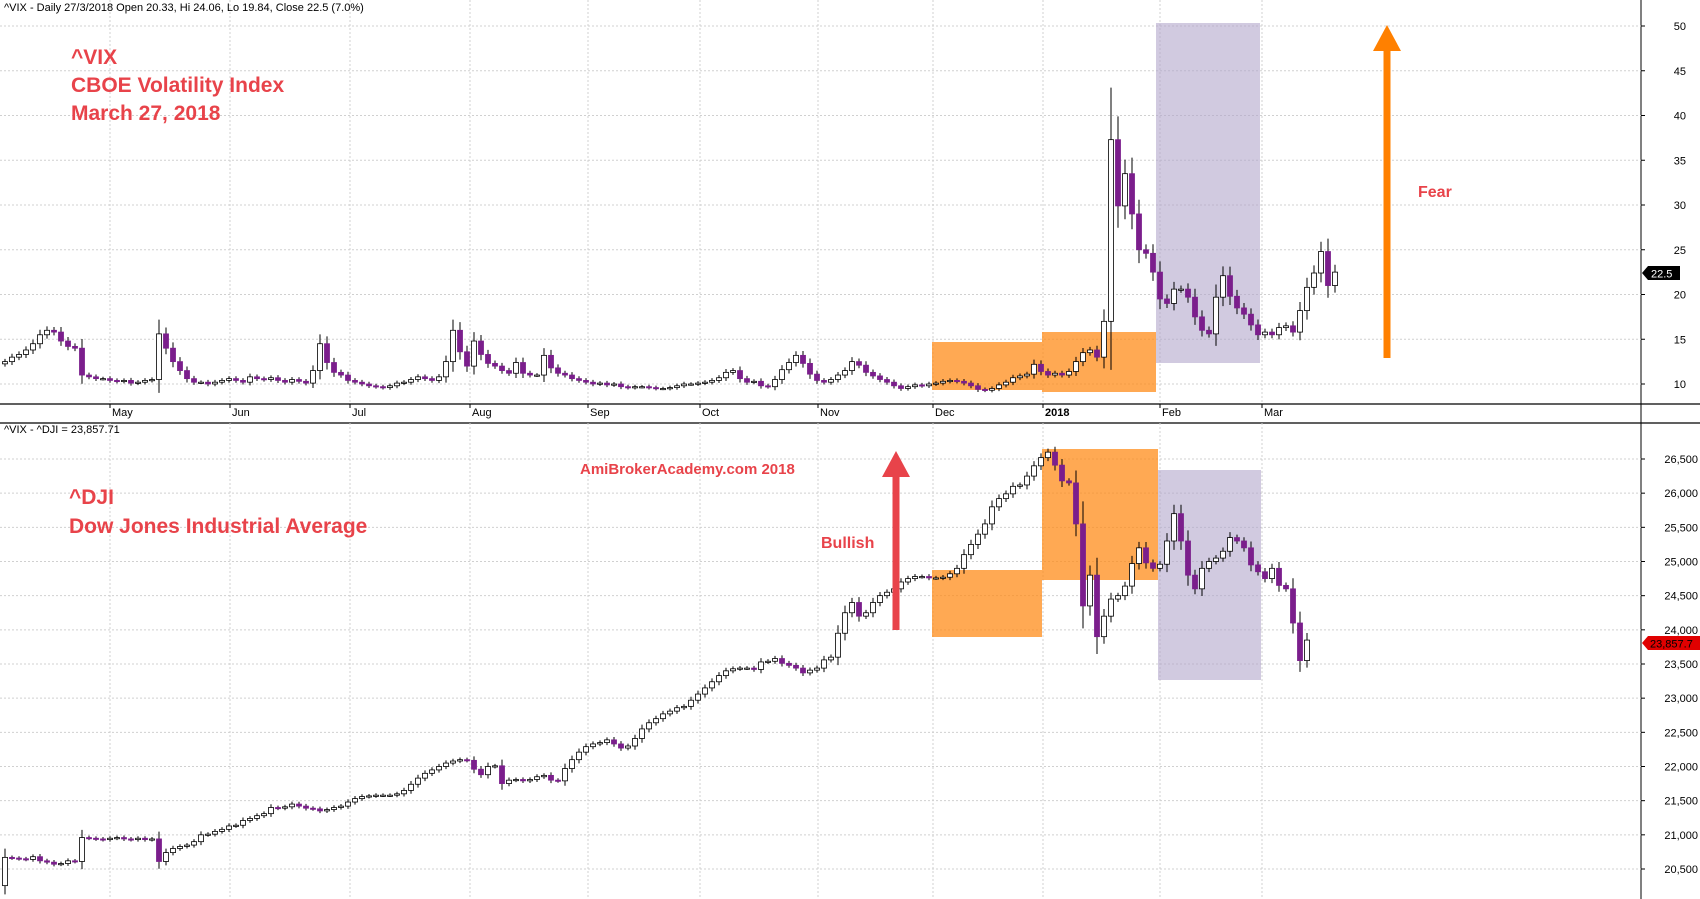 This screenshot has height=899, width=1700. I want to click on vix-y-tick-label: 10, so click(1680, 385).